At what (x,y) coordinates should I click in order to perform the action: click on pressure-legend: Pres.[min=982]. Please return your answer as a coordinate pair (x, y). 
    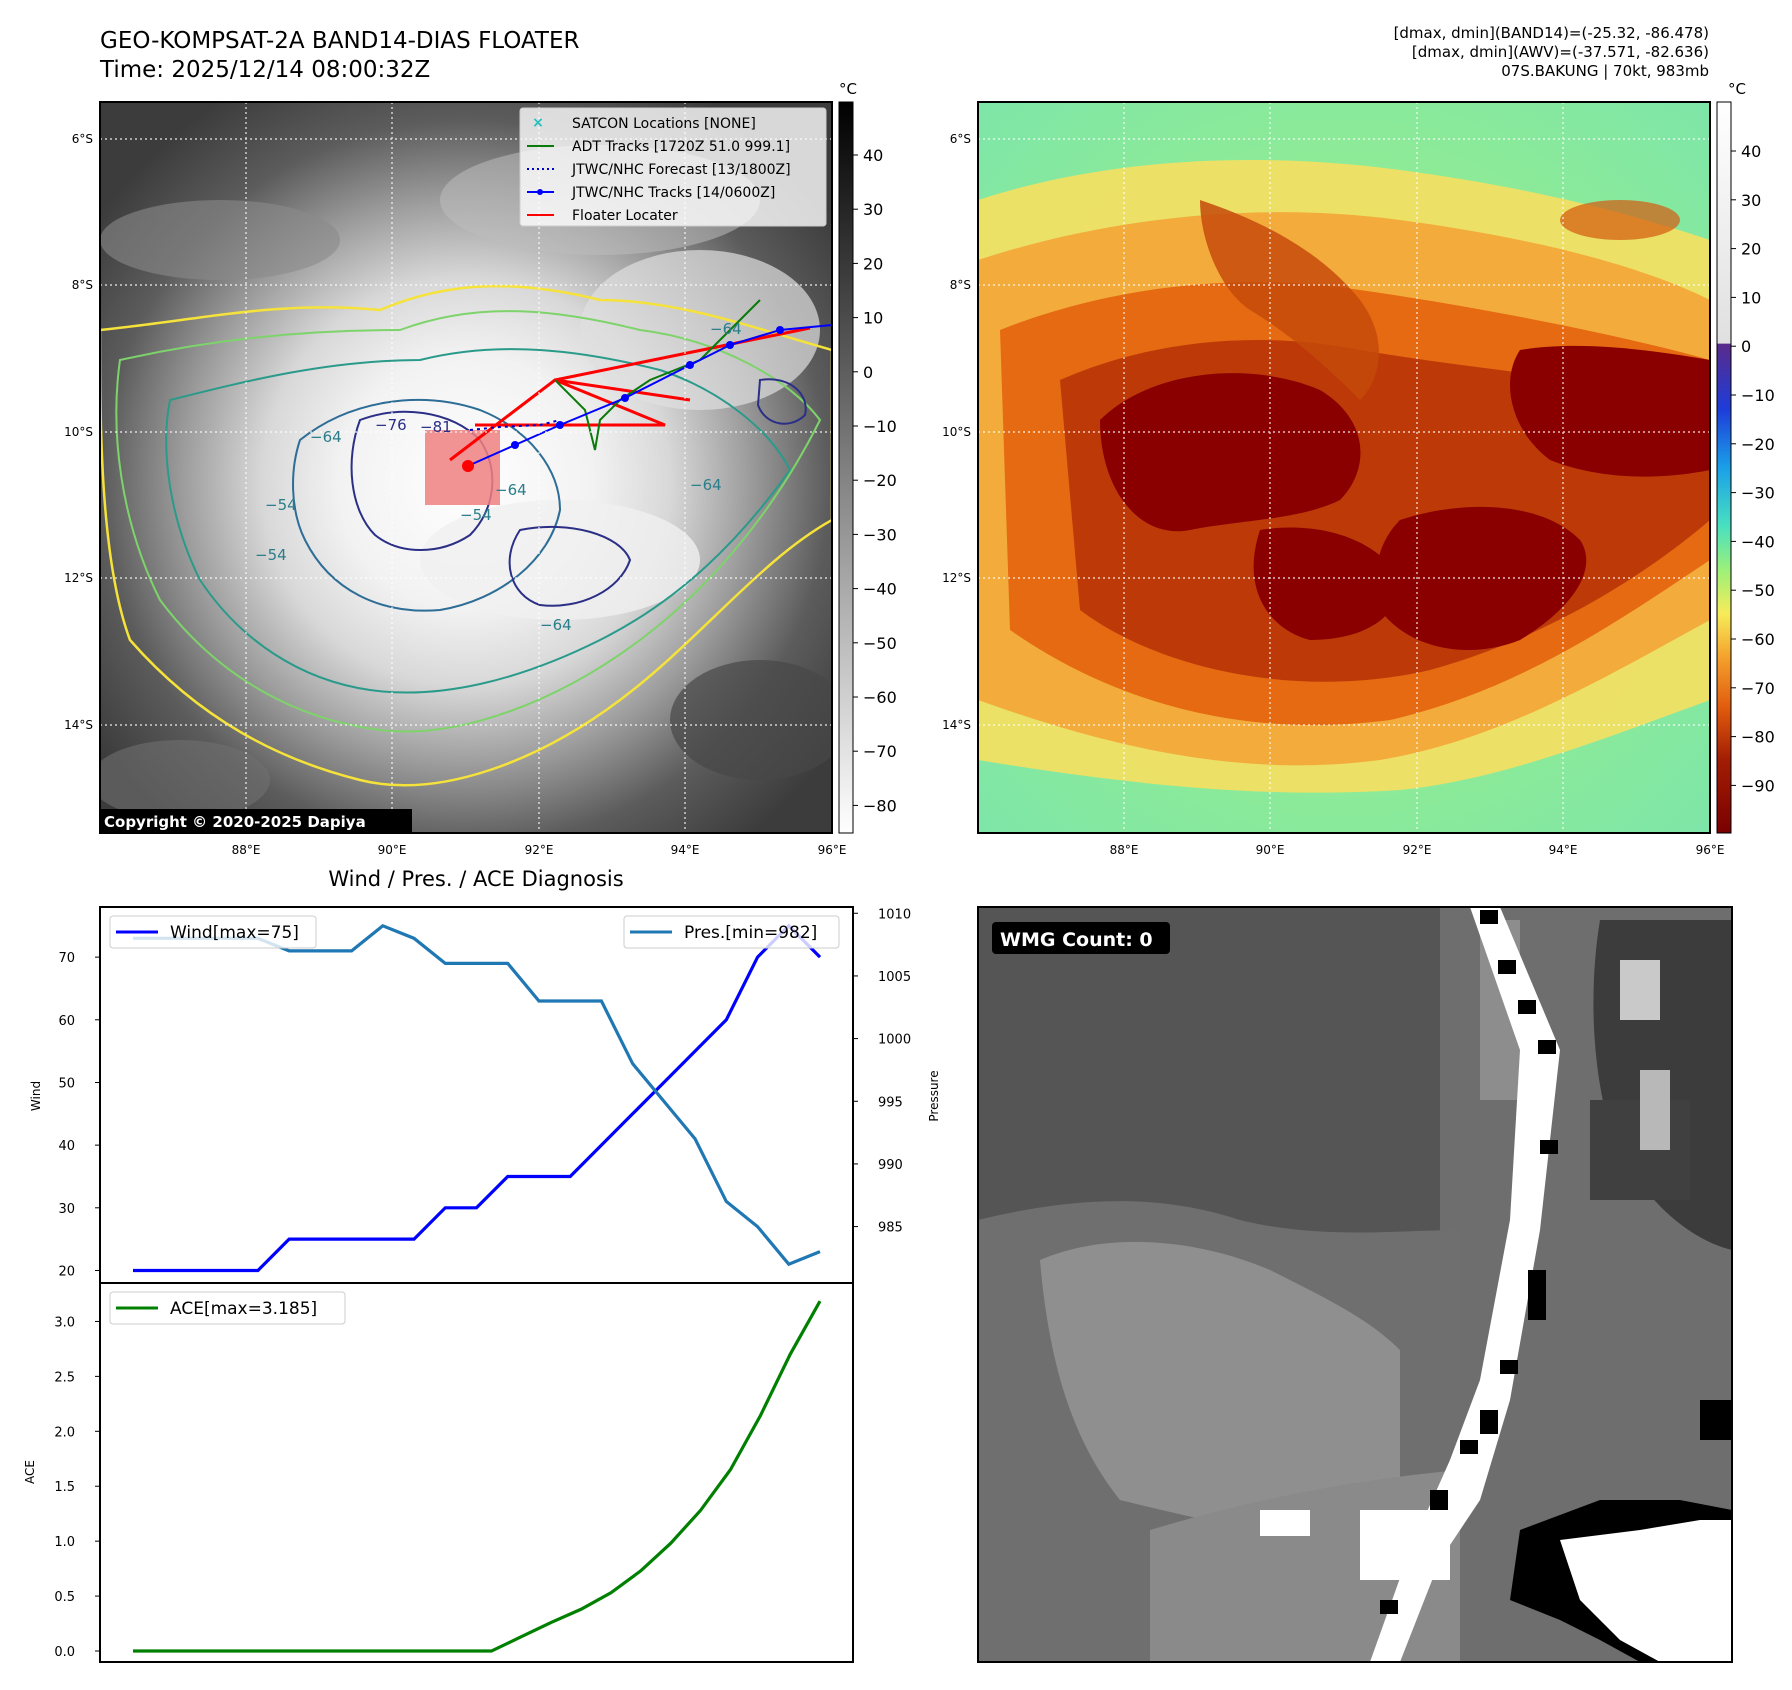
    Looking at the image, I should click on (731, 932).